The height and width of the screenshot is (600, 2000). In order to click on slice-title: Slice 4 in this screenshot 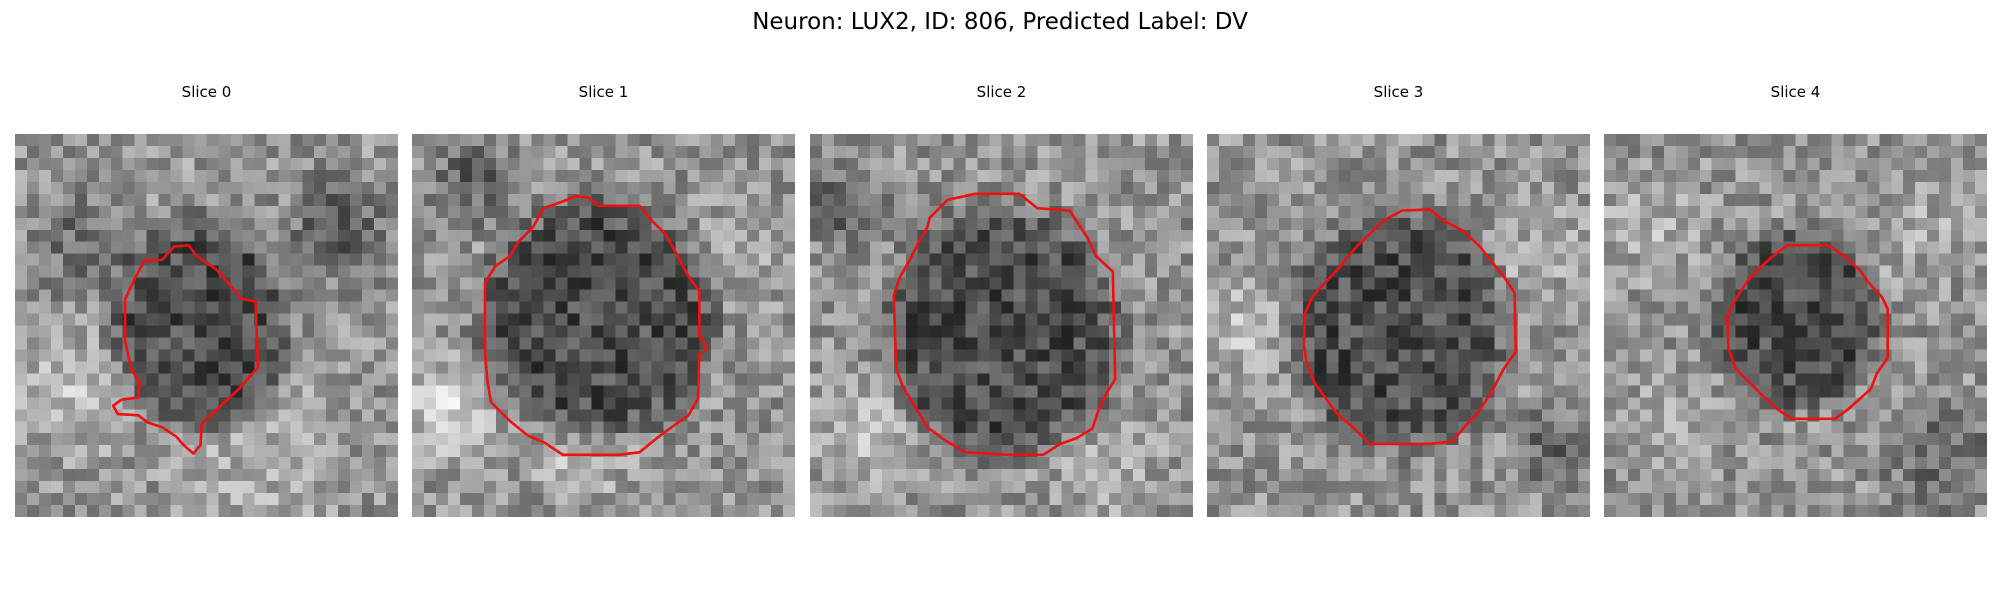, I will do `click(1795, 92)`.